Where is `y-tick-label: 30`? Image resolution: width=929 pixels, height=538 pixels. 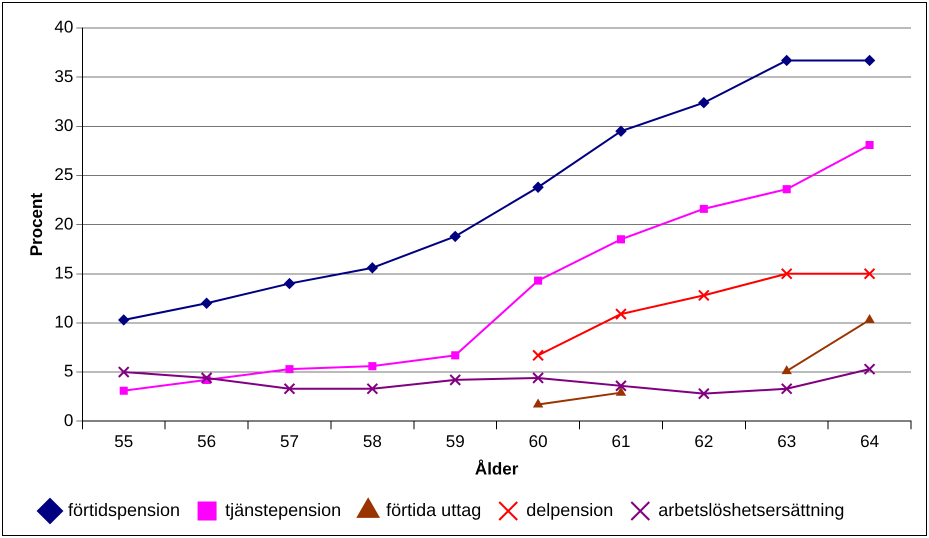
y-tick-label: 30 is located at coordinates (64, 125).